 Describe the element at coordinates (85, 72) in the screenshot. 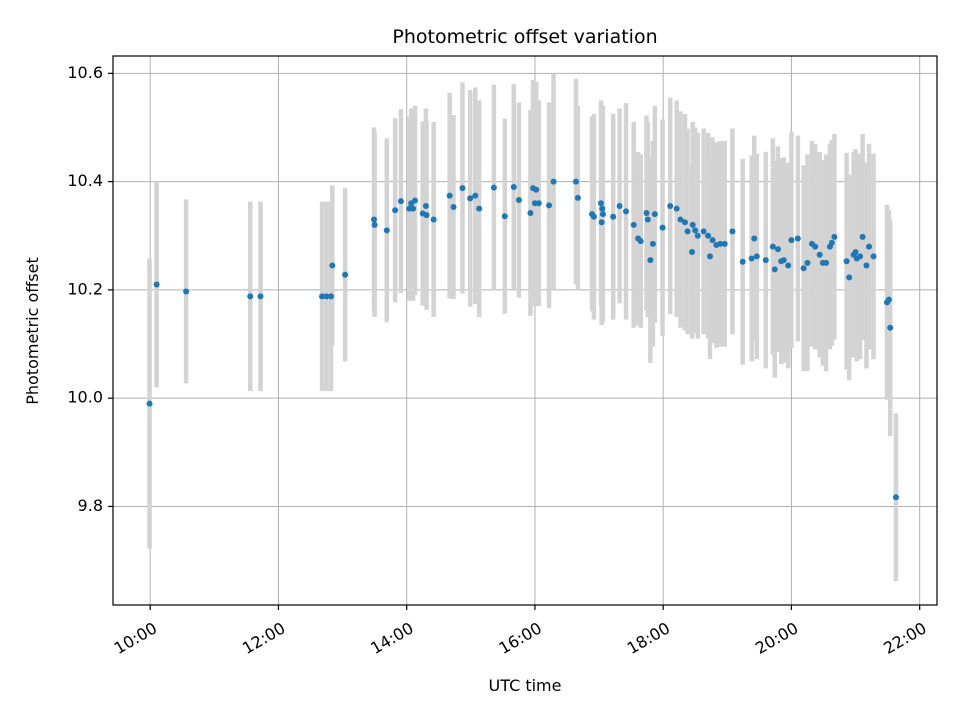

I see `y-tick-label: 10.6` at that location.